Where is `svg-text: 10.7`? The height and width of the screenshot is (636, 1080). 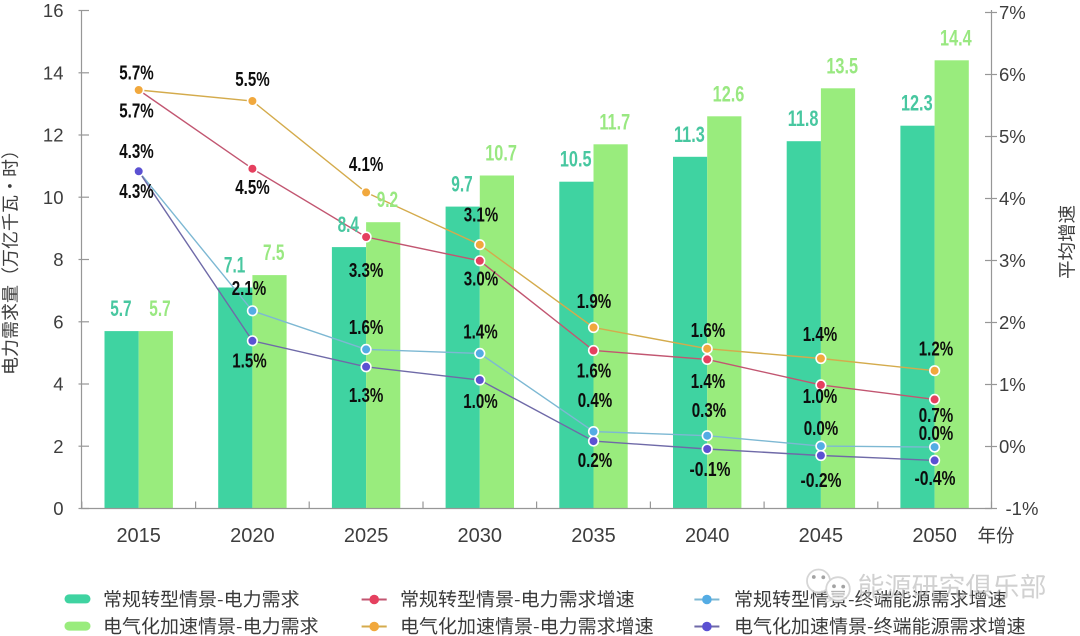
svg-text: 10.7 is located at coordinates (501, 153).